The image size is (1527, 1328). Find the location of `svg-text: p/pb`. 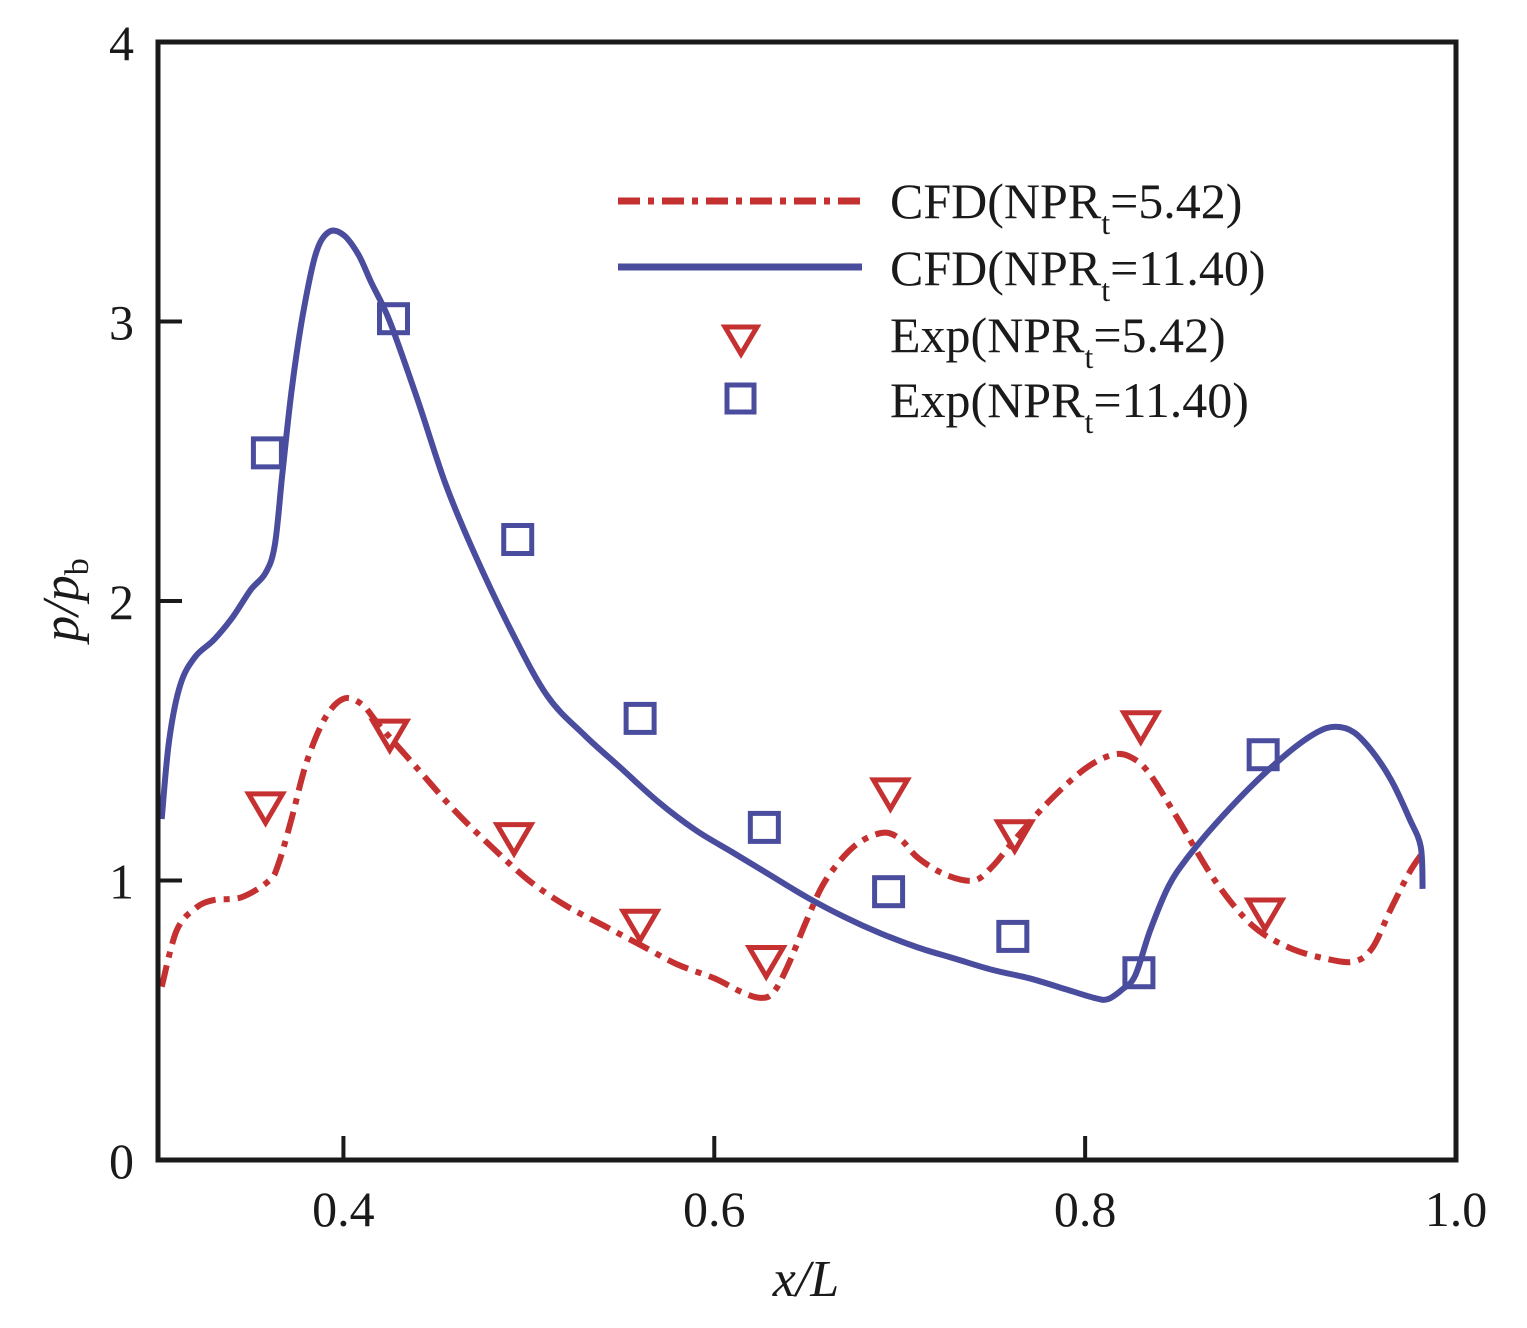

svg-text: p/pb is located at coordinates (64, 601).